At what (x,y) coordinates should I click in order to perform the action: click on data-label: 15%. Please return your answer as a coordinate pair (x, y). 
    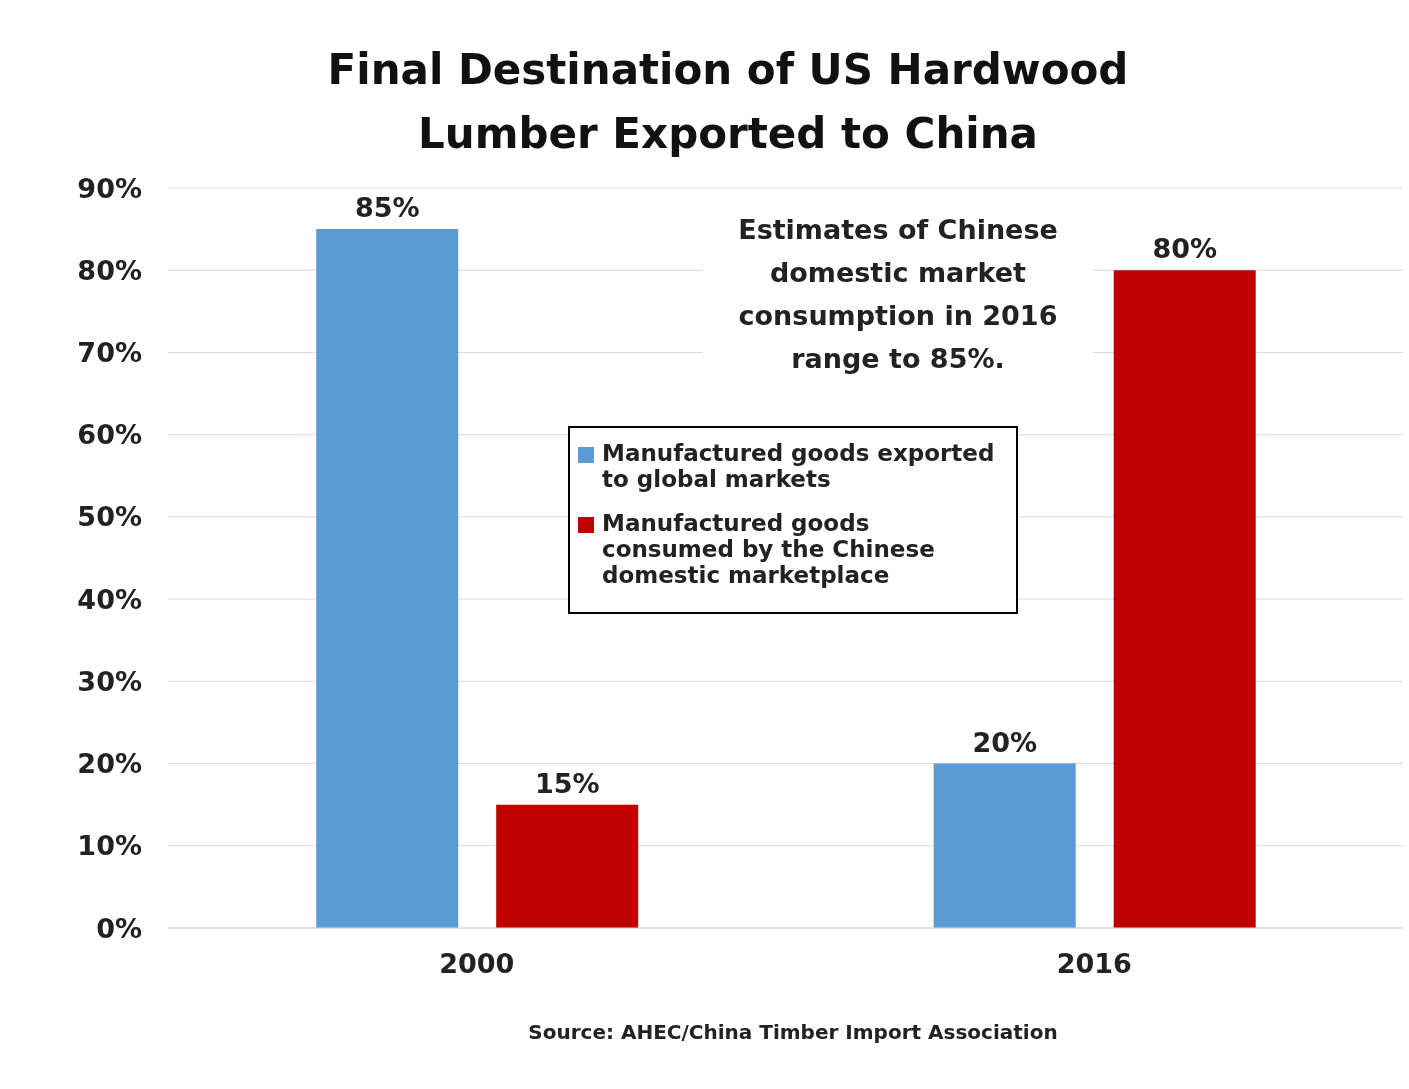
    Looking at the image, I should click on (567, 783).